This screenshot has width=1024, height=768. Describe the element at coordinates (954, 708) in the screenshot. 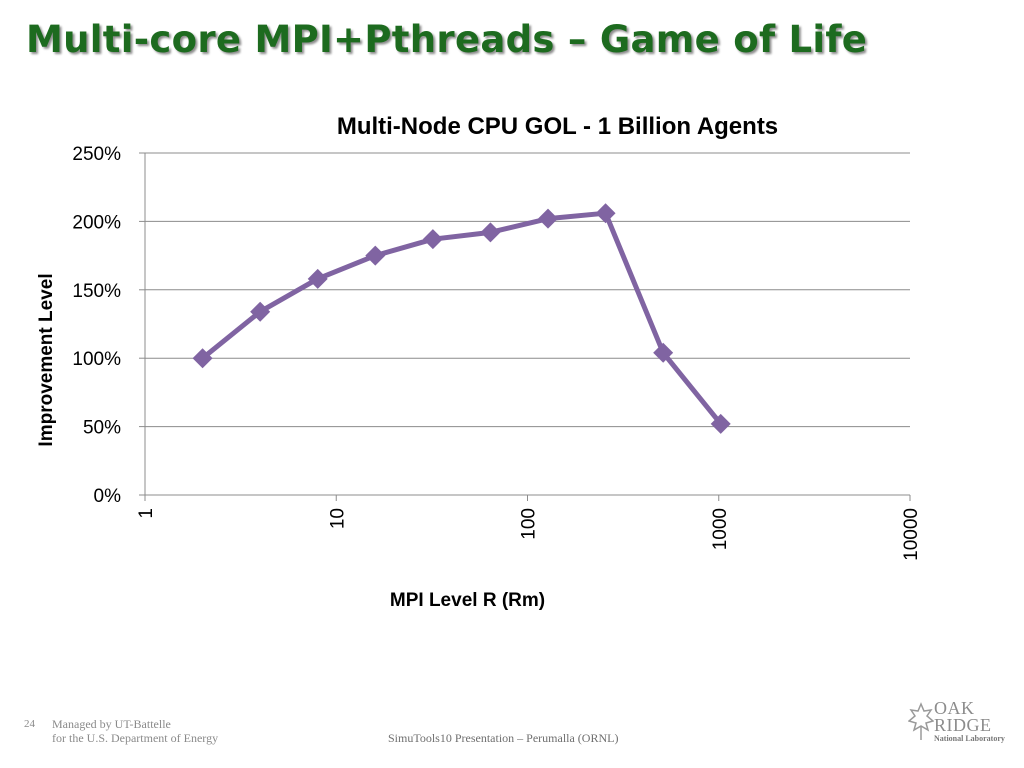

I see `logo-oak: OAK` at that location.